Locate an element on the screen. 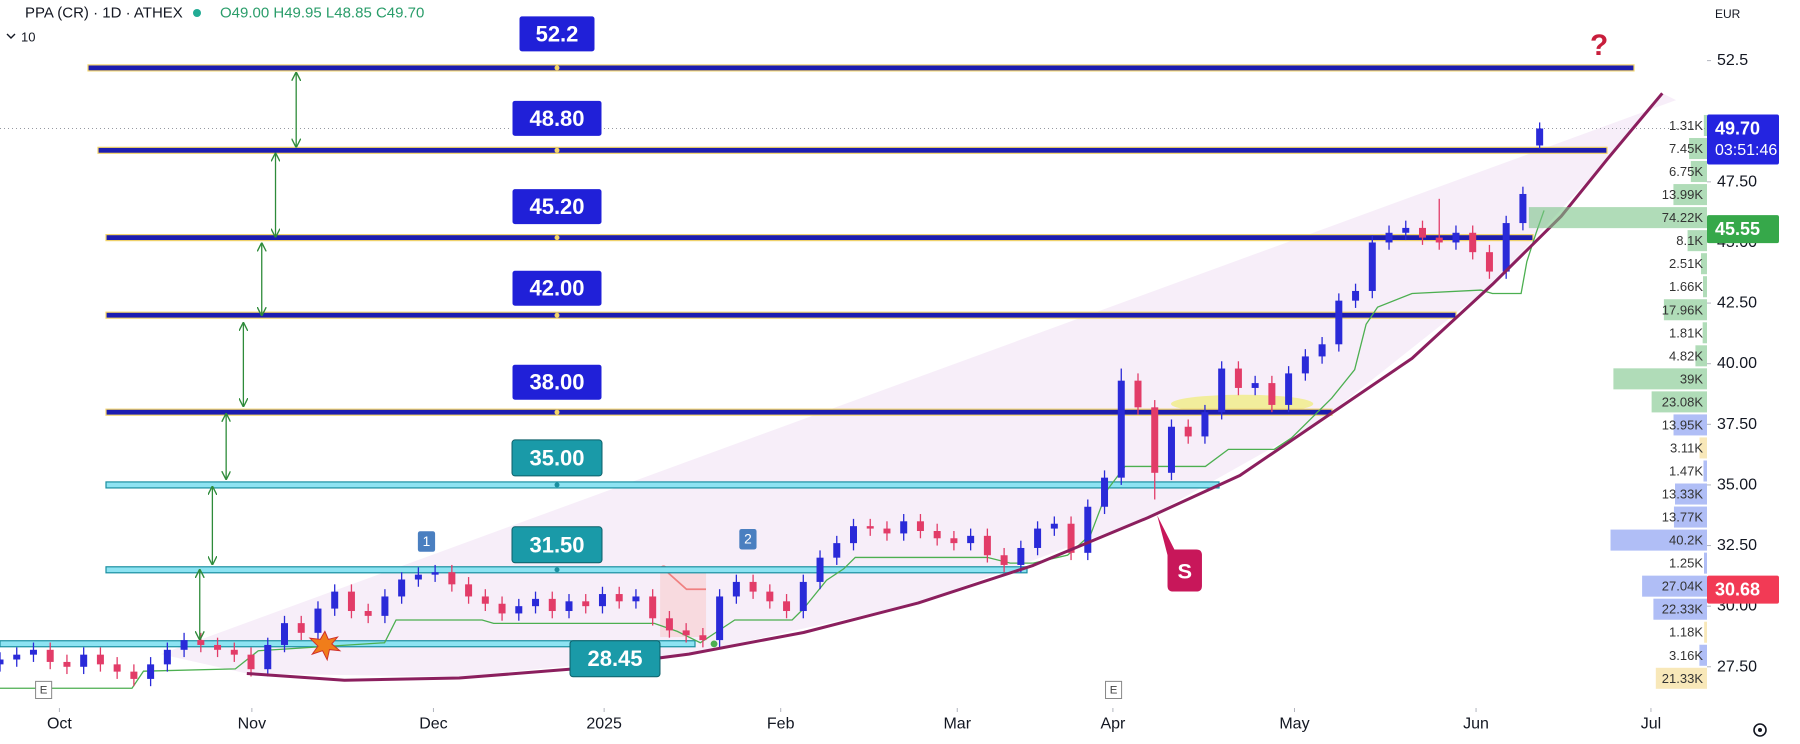 The height and width of the screenshot is (744, 1800). chevron is located at coordinates (11, 36).